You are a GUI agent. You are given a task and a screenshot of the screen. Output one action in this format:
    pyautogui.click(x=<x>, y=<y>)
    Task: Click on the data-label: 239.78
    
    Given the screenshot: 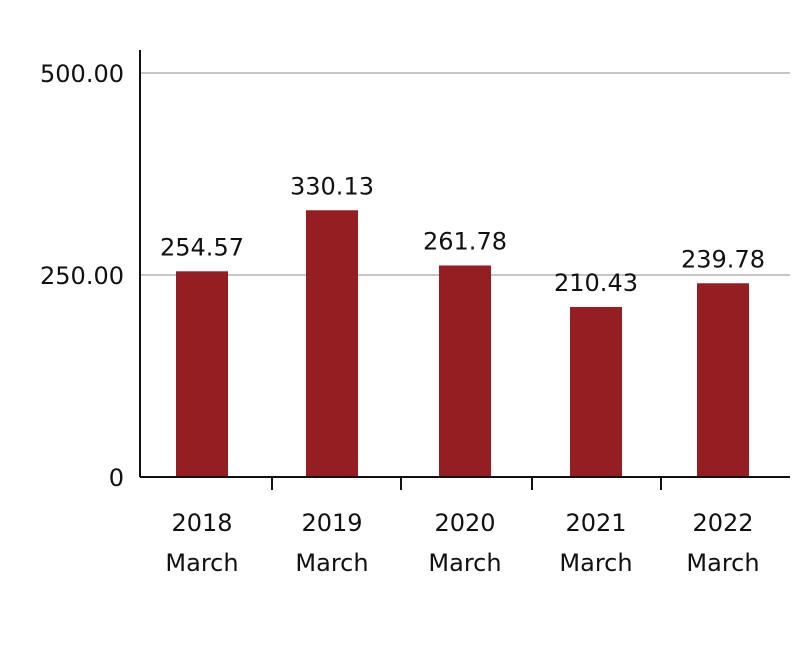 What is the action you would take?
    pyautogui.click(x=723, y=259)
    